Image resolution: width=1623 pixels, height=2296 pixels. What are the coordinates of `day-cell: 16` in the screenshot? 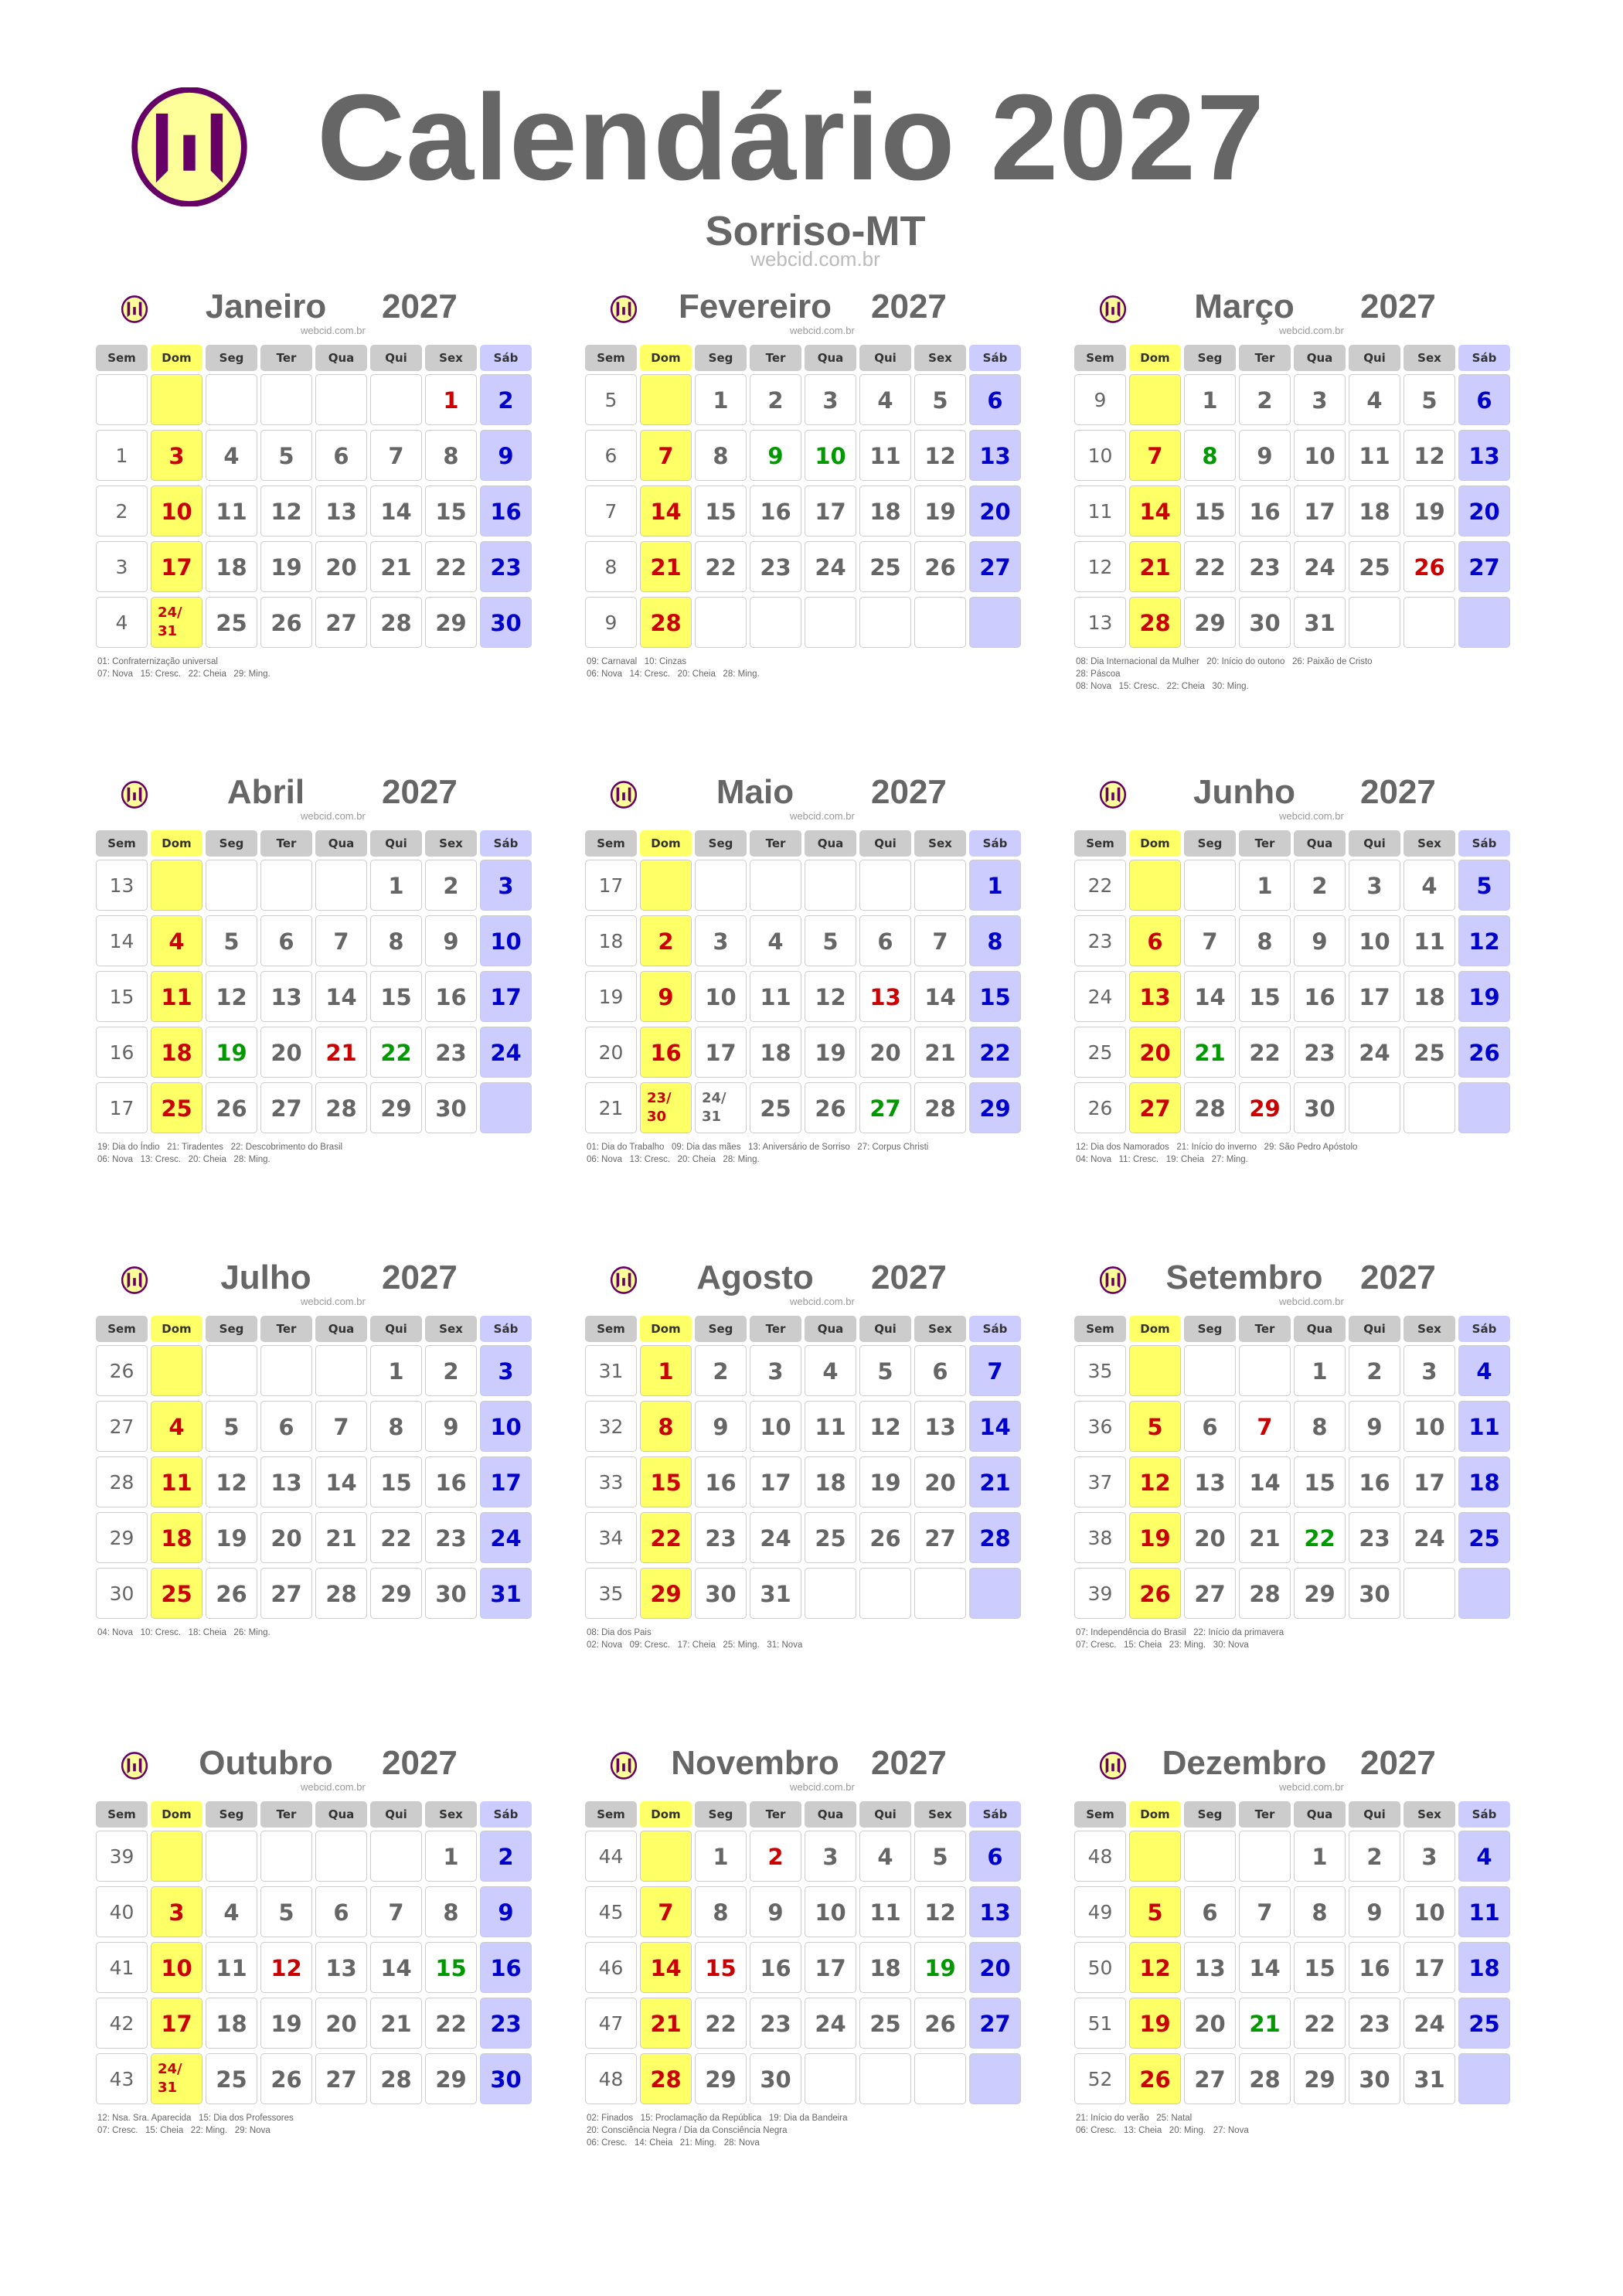 It's located at (1320, 996).